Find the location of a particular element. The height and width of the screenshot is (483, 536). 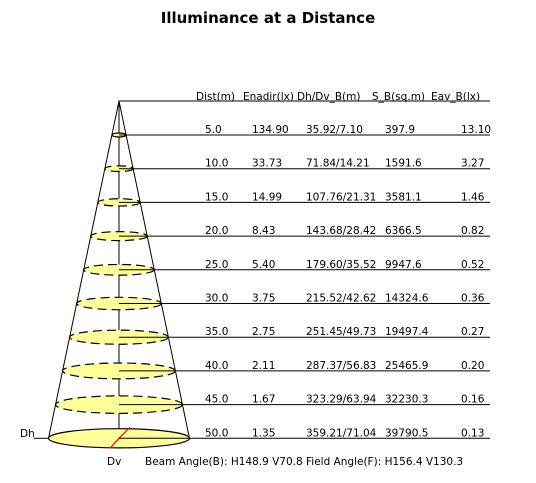

cell-eav: 0.52 is located at coordinates (472, 265).